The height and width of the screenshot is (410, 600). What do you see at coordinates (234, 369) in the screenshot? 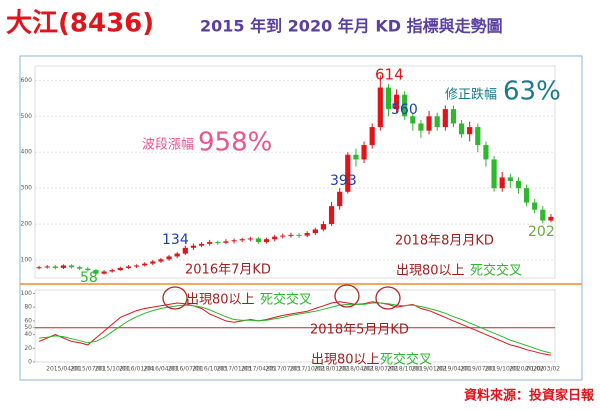
I see `x-tick-label: 2017/01/03` at bounding box center [234, 369].